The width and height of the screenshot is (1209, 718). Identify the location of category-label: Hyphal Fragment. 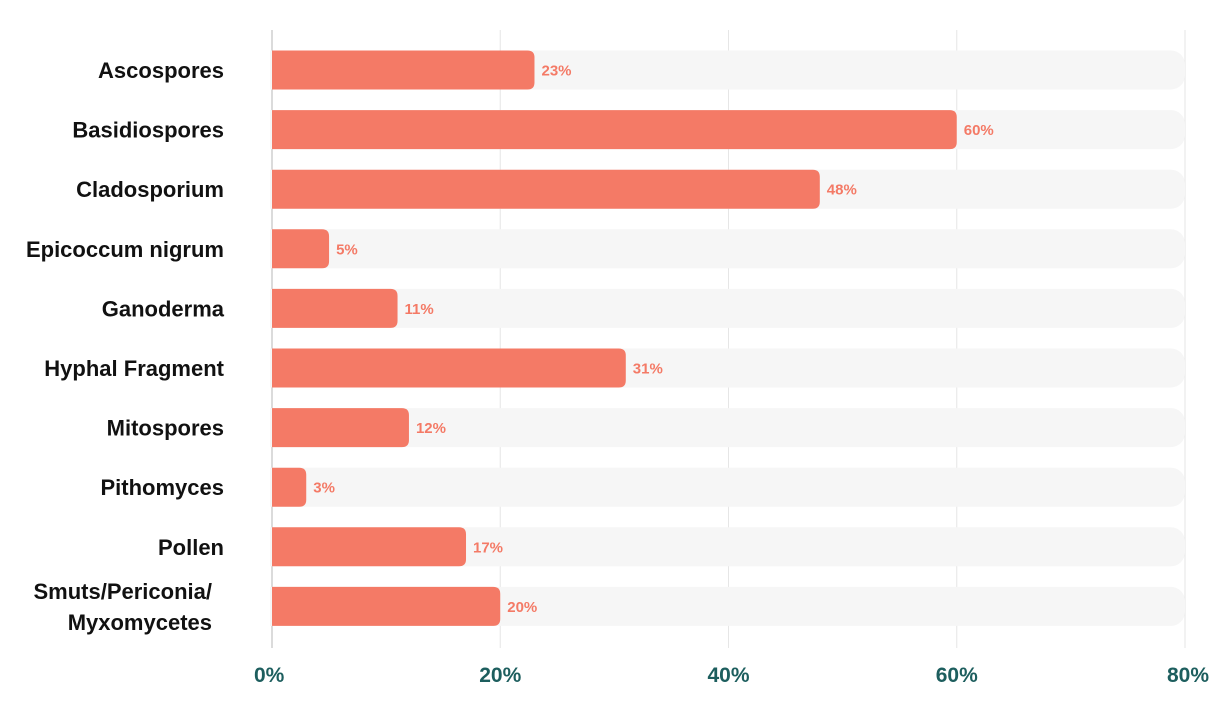
(134, 368).